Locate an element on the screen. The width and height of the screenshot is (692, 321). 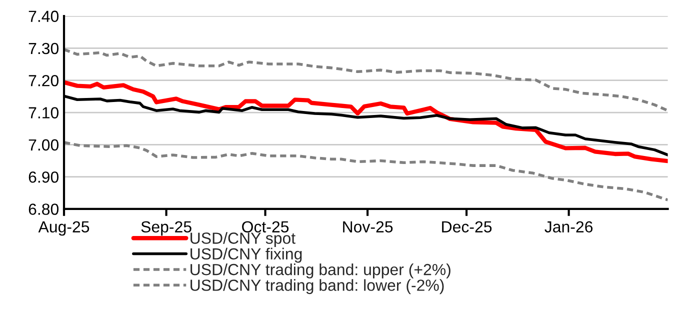
legend-label: USD/CNY trading band: upper (+2%) is located at coordinates (320, 270).